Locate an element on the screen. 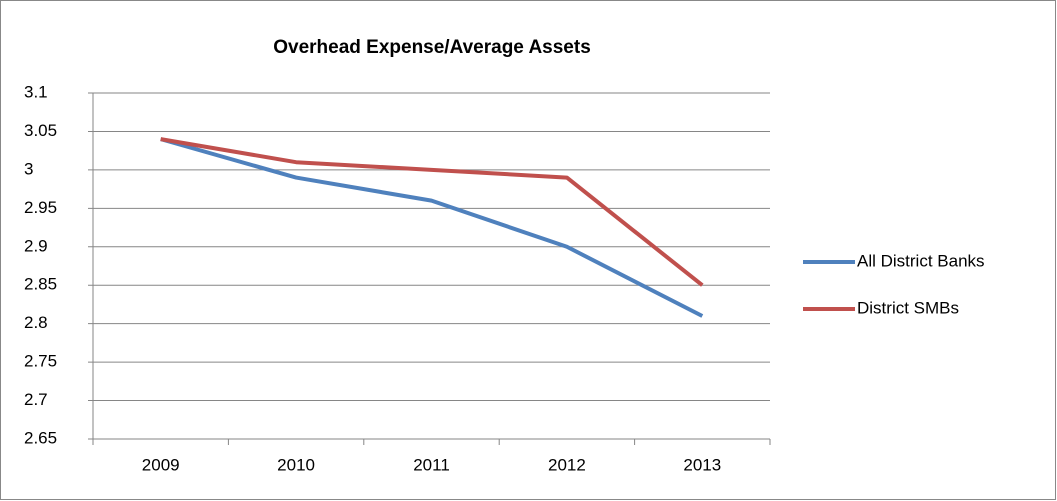 The height and width of the screenshot is (501, 1057). y-tick-label: 2.95 is located at coordinates (40, 207).